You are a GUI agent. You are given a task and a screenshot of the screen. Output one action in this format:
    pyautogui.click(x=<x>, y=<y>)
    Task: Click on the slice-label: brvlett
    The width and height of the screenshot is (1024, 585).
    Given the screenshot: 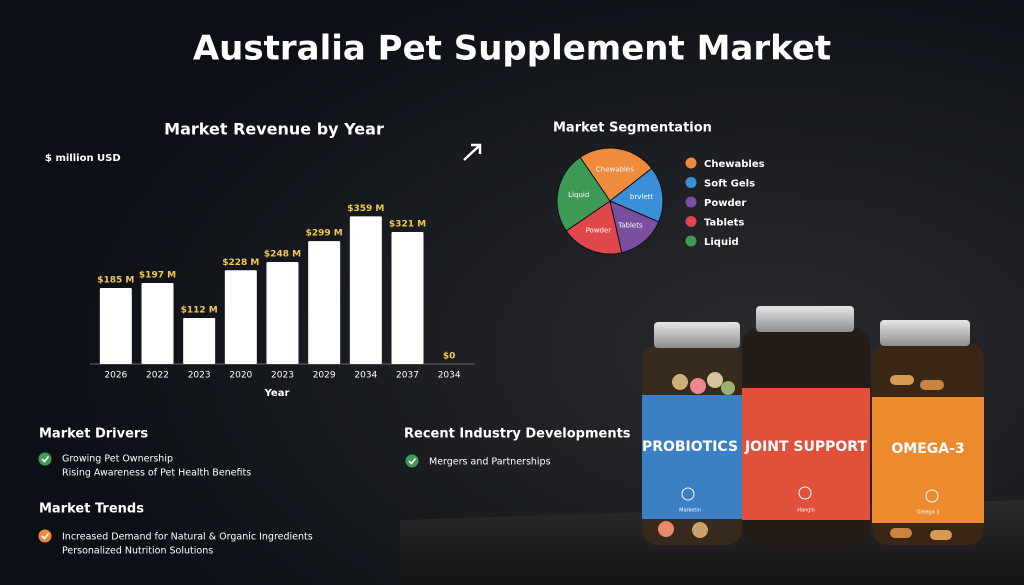 What is the action you would take?
    pyautogui.click(x=641, y=197)
    